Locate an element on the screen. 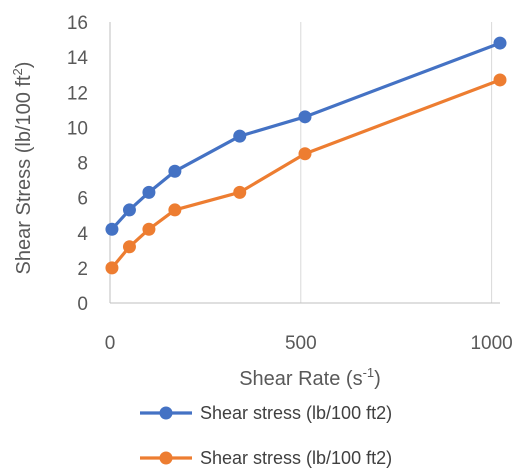 The width and height of the screenshot is (531, 473). y-tick-label-12: 12 is located at coordinates (77, 93).